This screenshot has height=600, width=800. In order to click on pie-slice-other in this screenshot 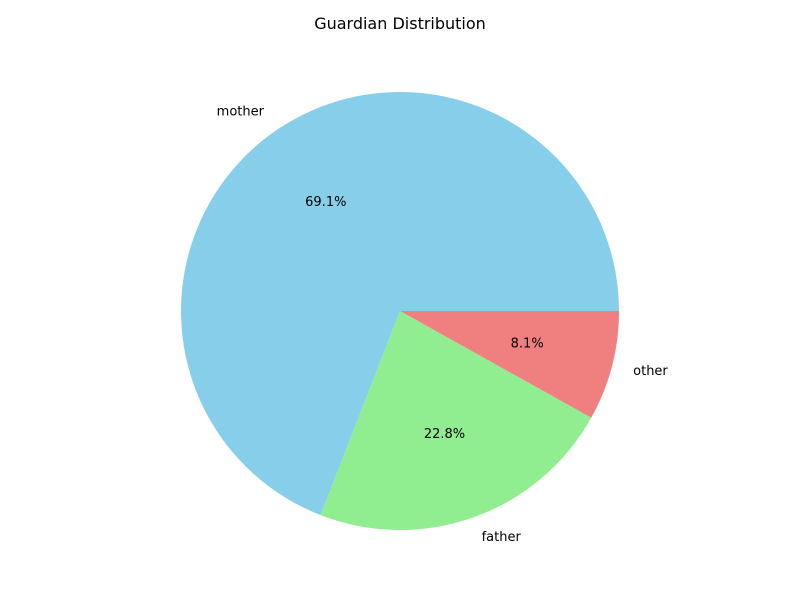, I will do `click(509, 364)`.